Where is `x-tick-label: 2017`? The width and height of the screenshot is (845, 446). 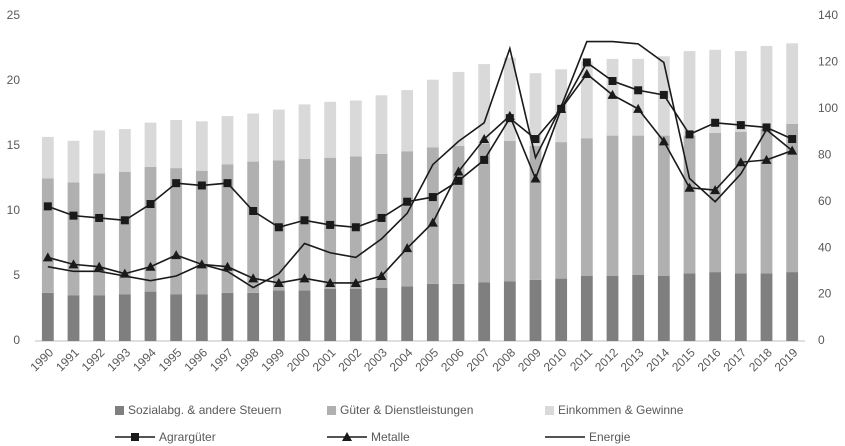 x-tick-label: 2017 is located at coordinates (734, 359).